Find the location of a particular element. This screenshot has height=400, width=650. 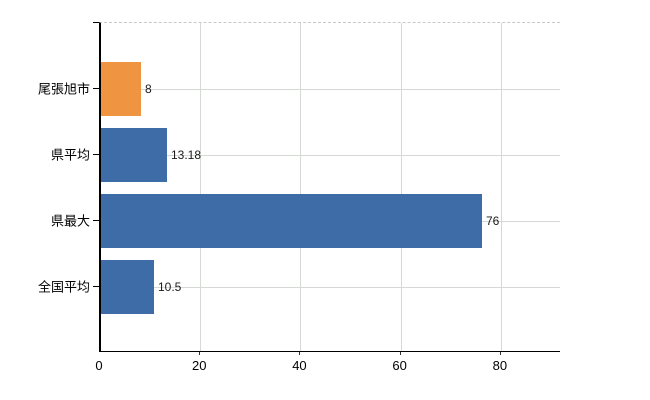

x-axis-tick-label: 0 is located at coordinates (99, 365).